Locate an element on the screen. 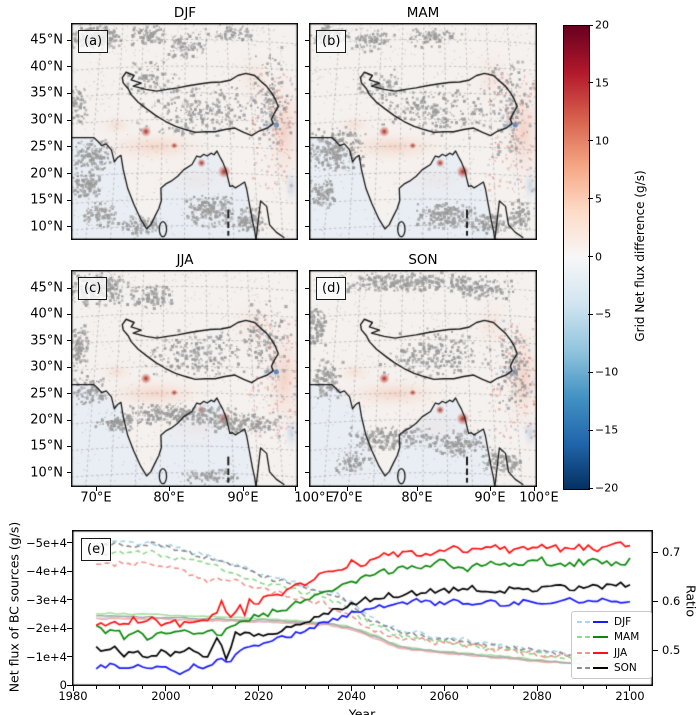 The image size is (700, 715). colorbar-tick-label: −10 is located at coordinates (607, 372).